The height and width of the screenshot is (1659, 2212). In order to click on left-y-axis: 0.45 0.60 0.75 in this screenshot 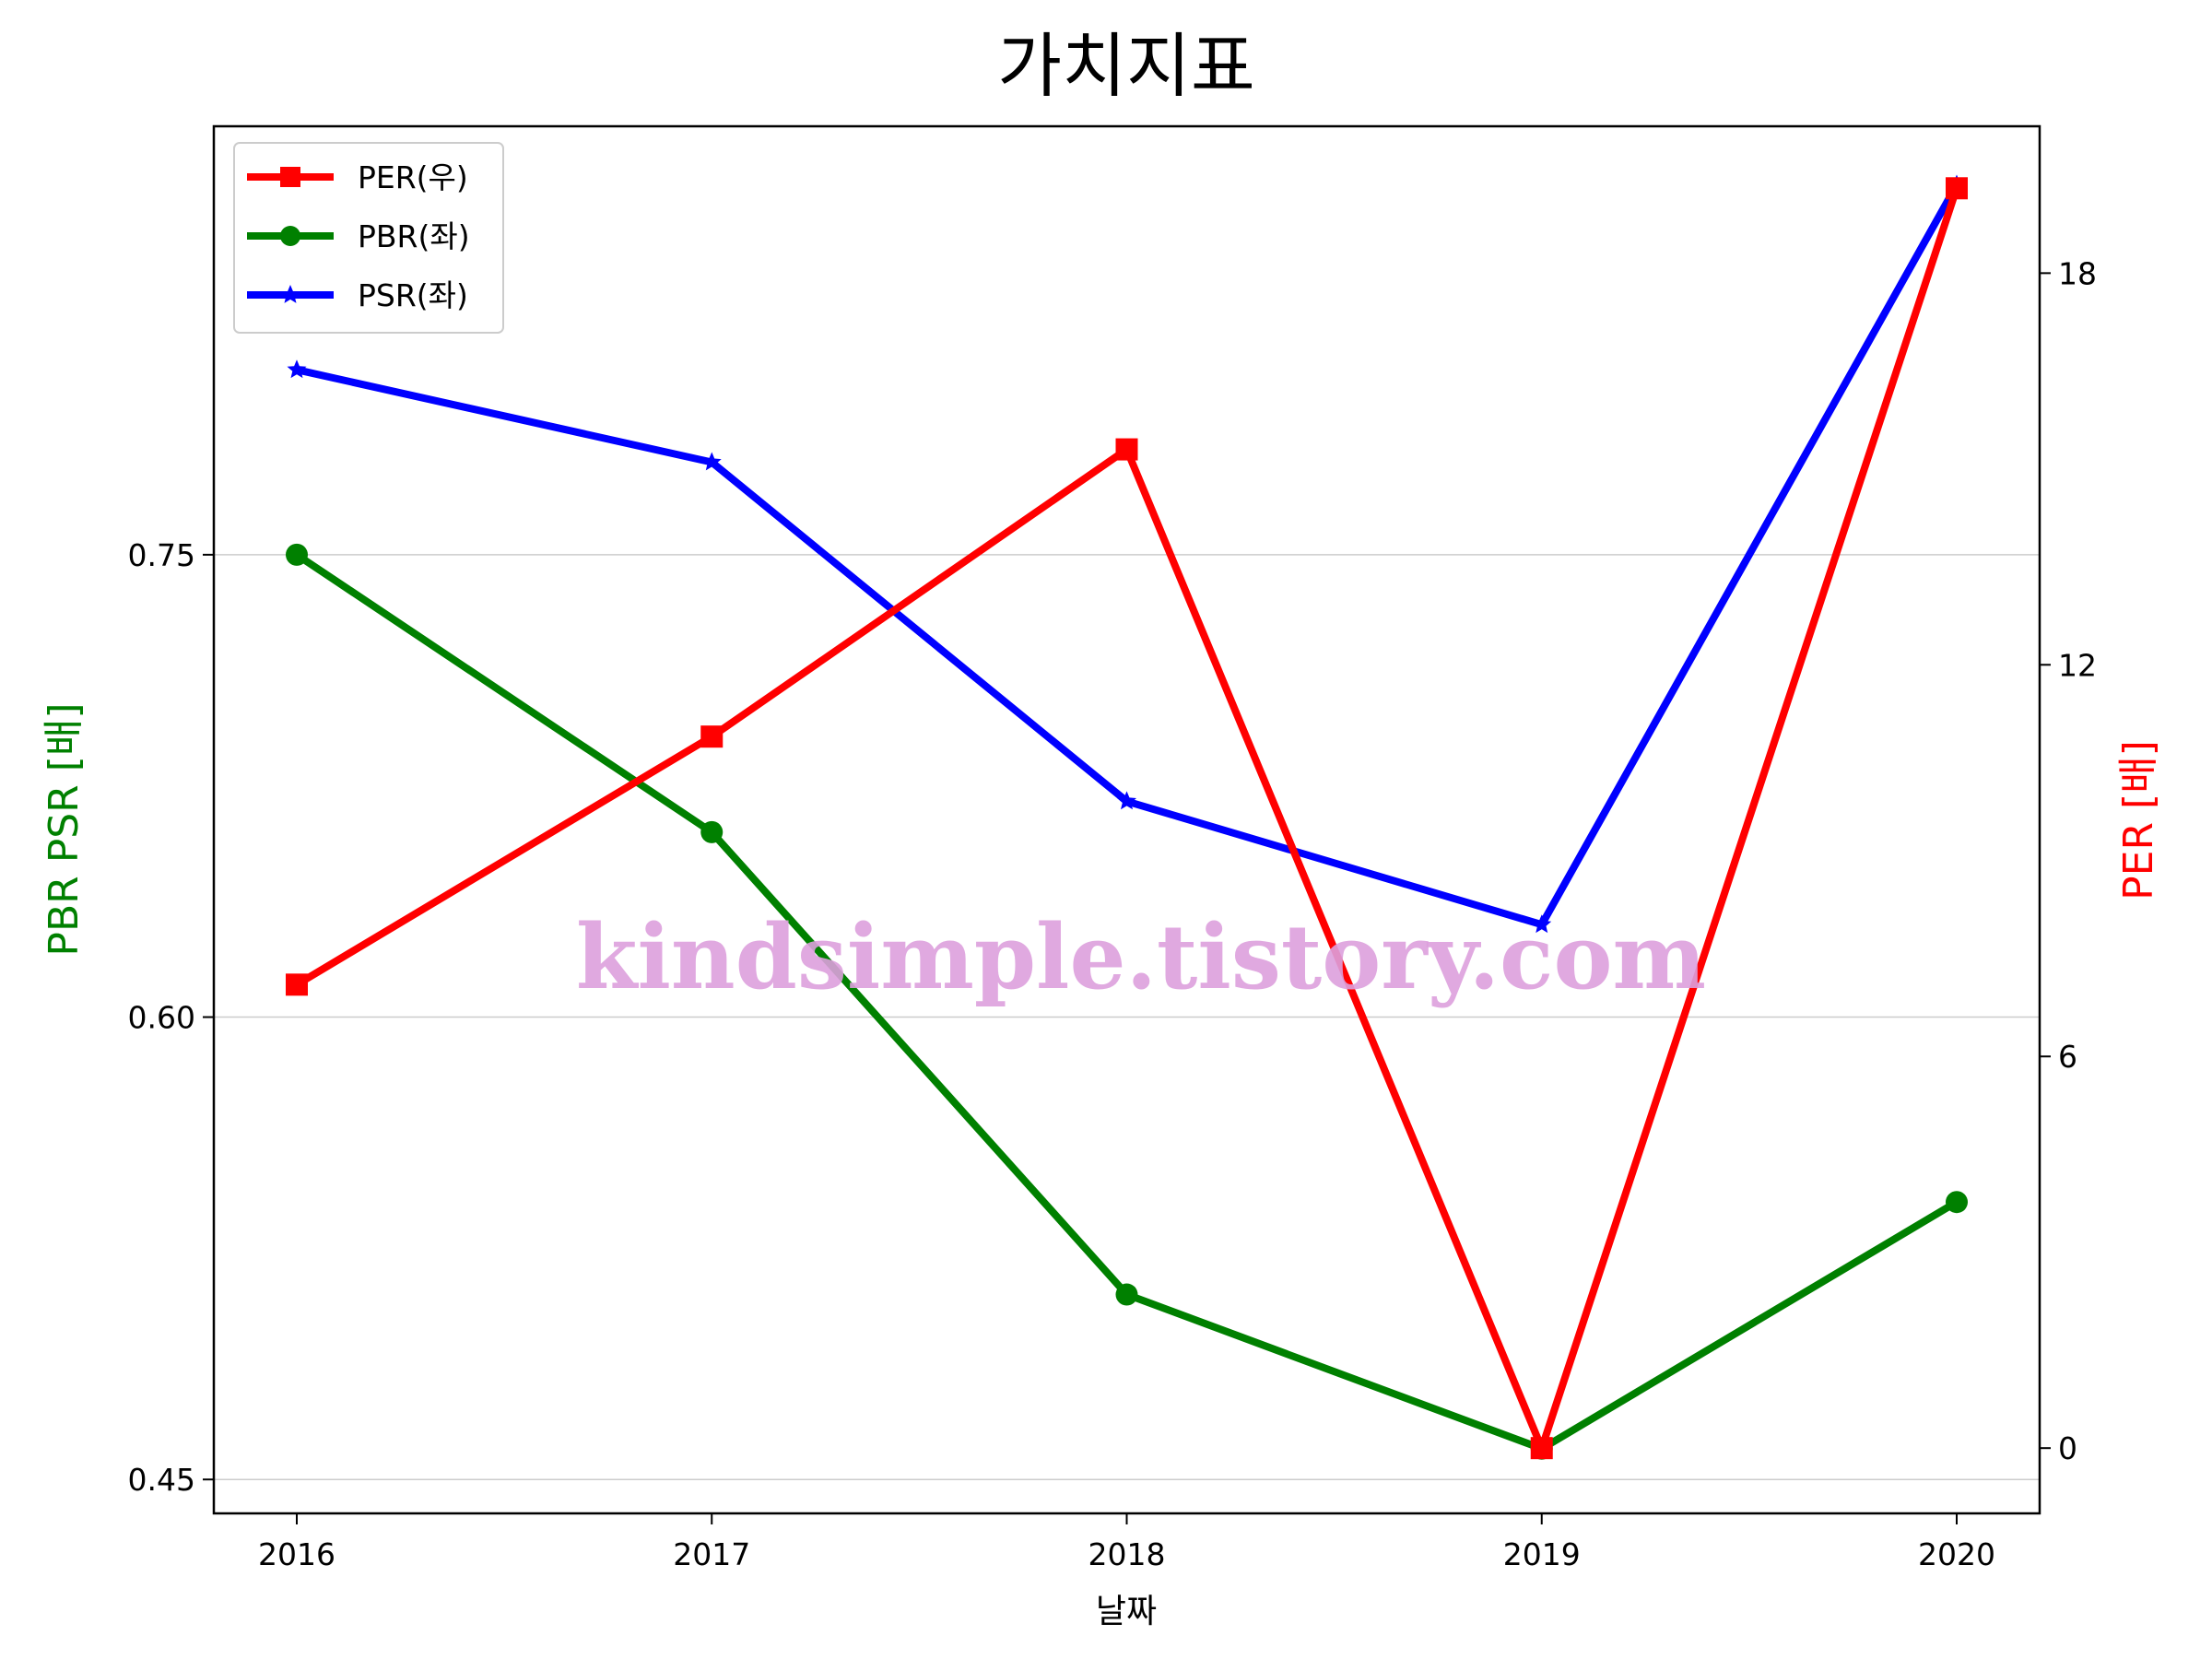, I will do `click(171, 1017)`.